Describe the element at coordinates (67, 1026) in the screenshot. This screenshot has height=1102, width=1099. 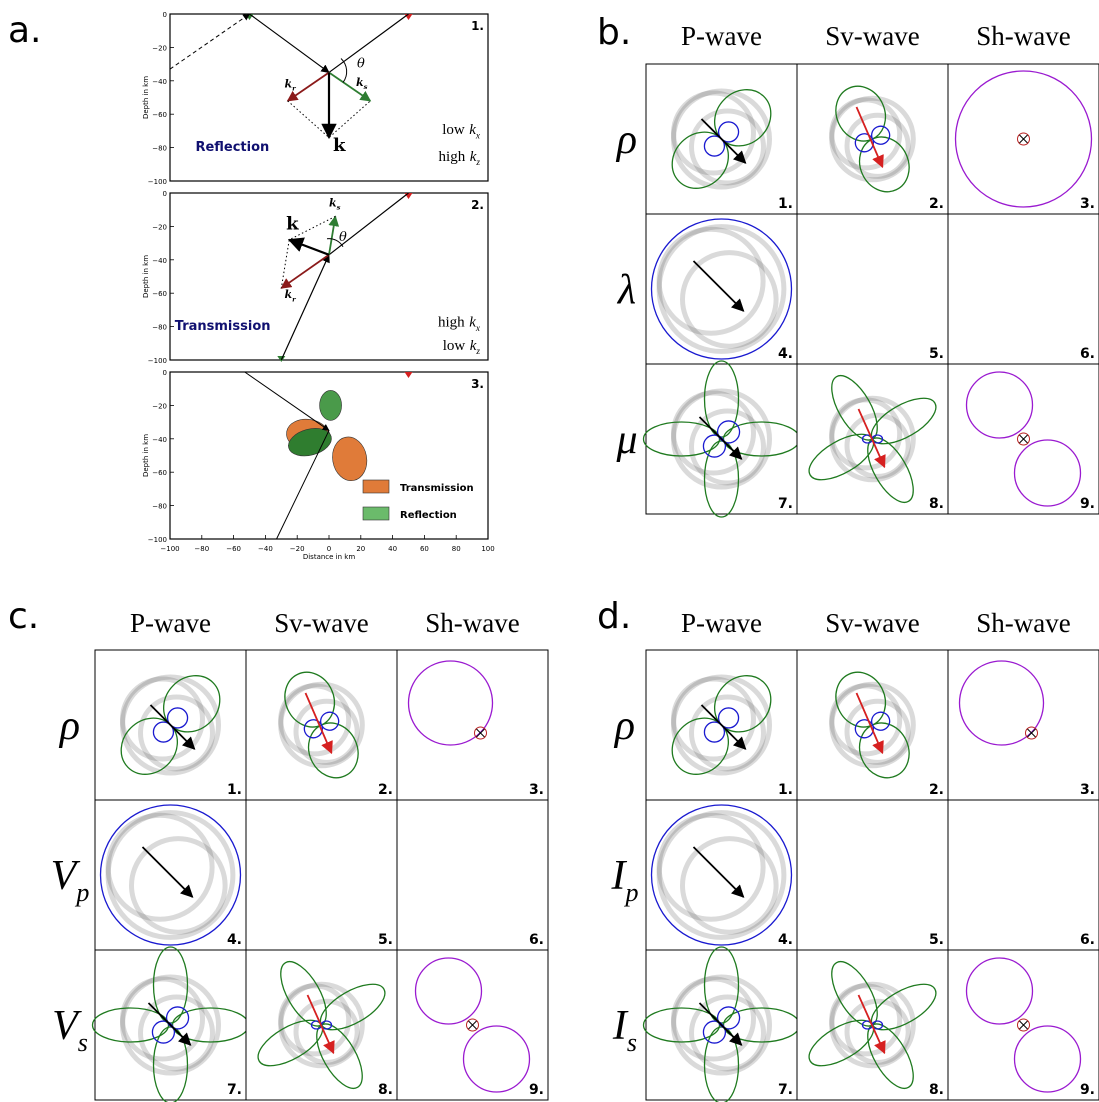
I see `label-symbol: V` at that location.